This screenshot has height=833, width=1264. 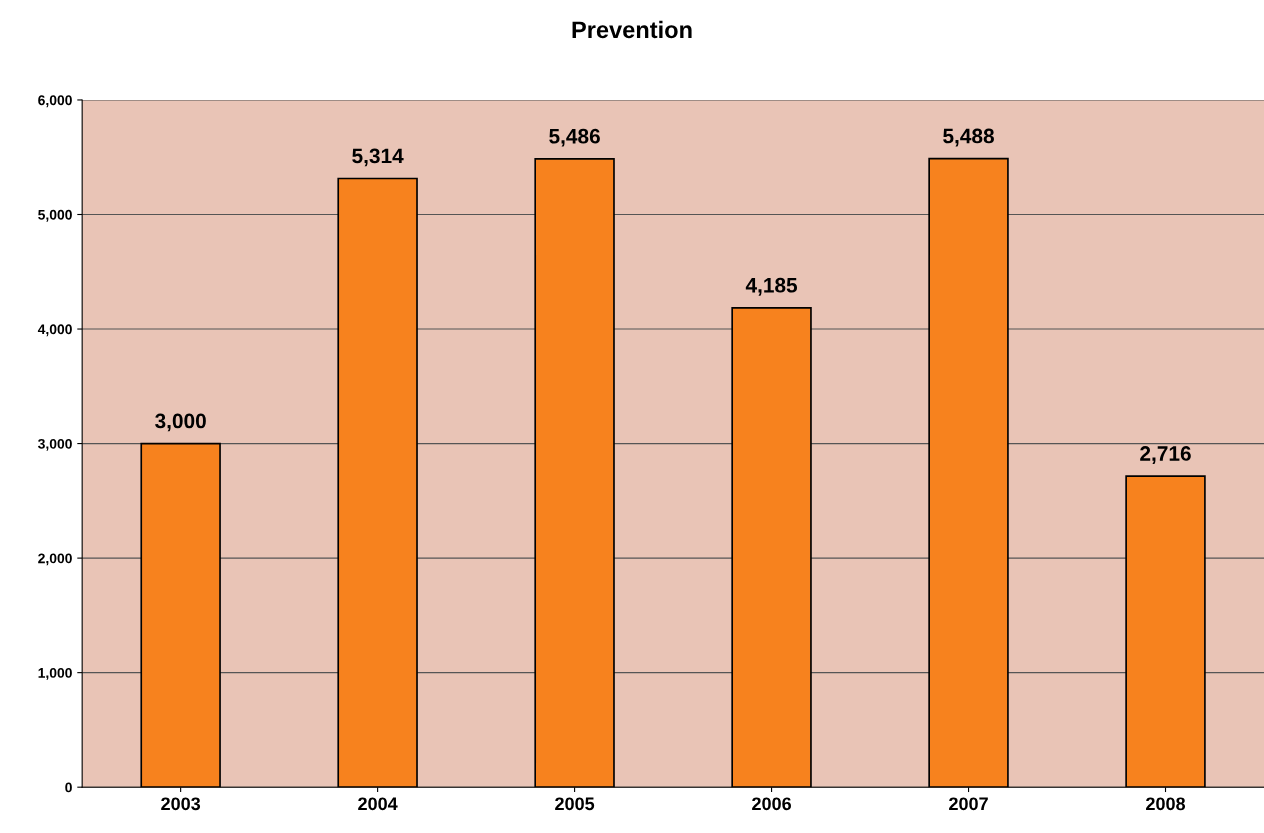 What do you see at coordinates (54, 330) in the screenshot?
I see `y-tick-label: 4,000` at bounding box center [54, 330].